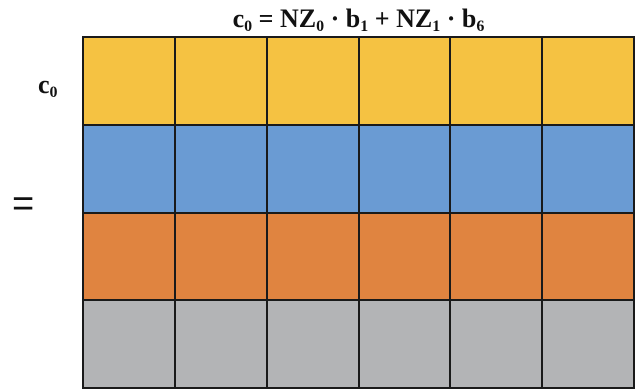  What do you see at coordinates (382, 18) in the screenshot?
I see `equation-plus: +` at bounding box center [382, 18].